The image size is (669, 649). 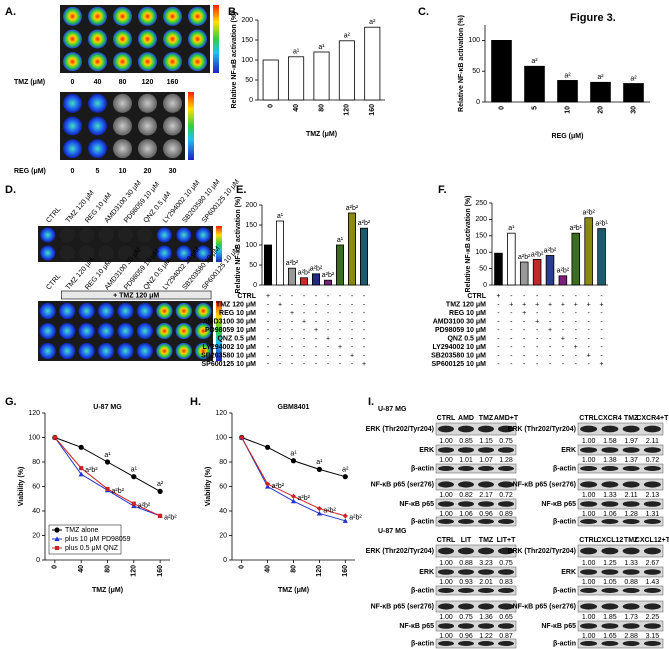 What do you see at coordinates (567, 110) in the screenshot?
I see `x-tick-label: 10` at bounding box center [567, 110].